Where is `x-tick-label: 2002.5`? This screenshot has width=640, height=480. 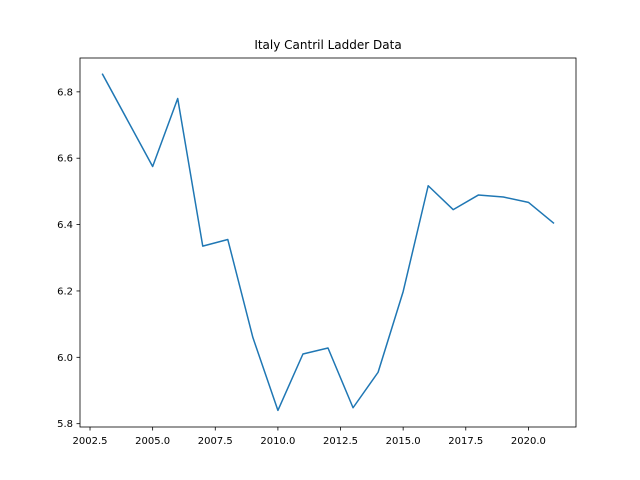 x-tick-label: 2002.5 is located at coordinates (90, 441).